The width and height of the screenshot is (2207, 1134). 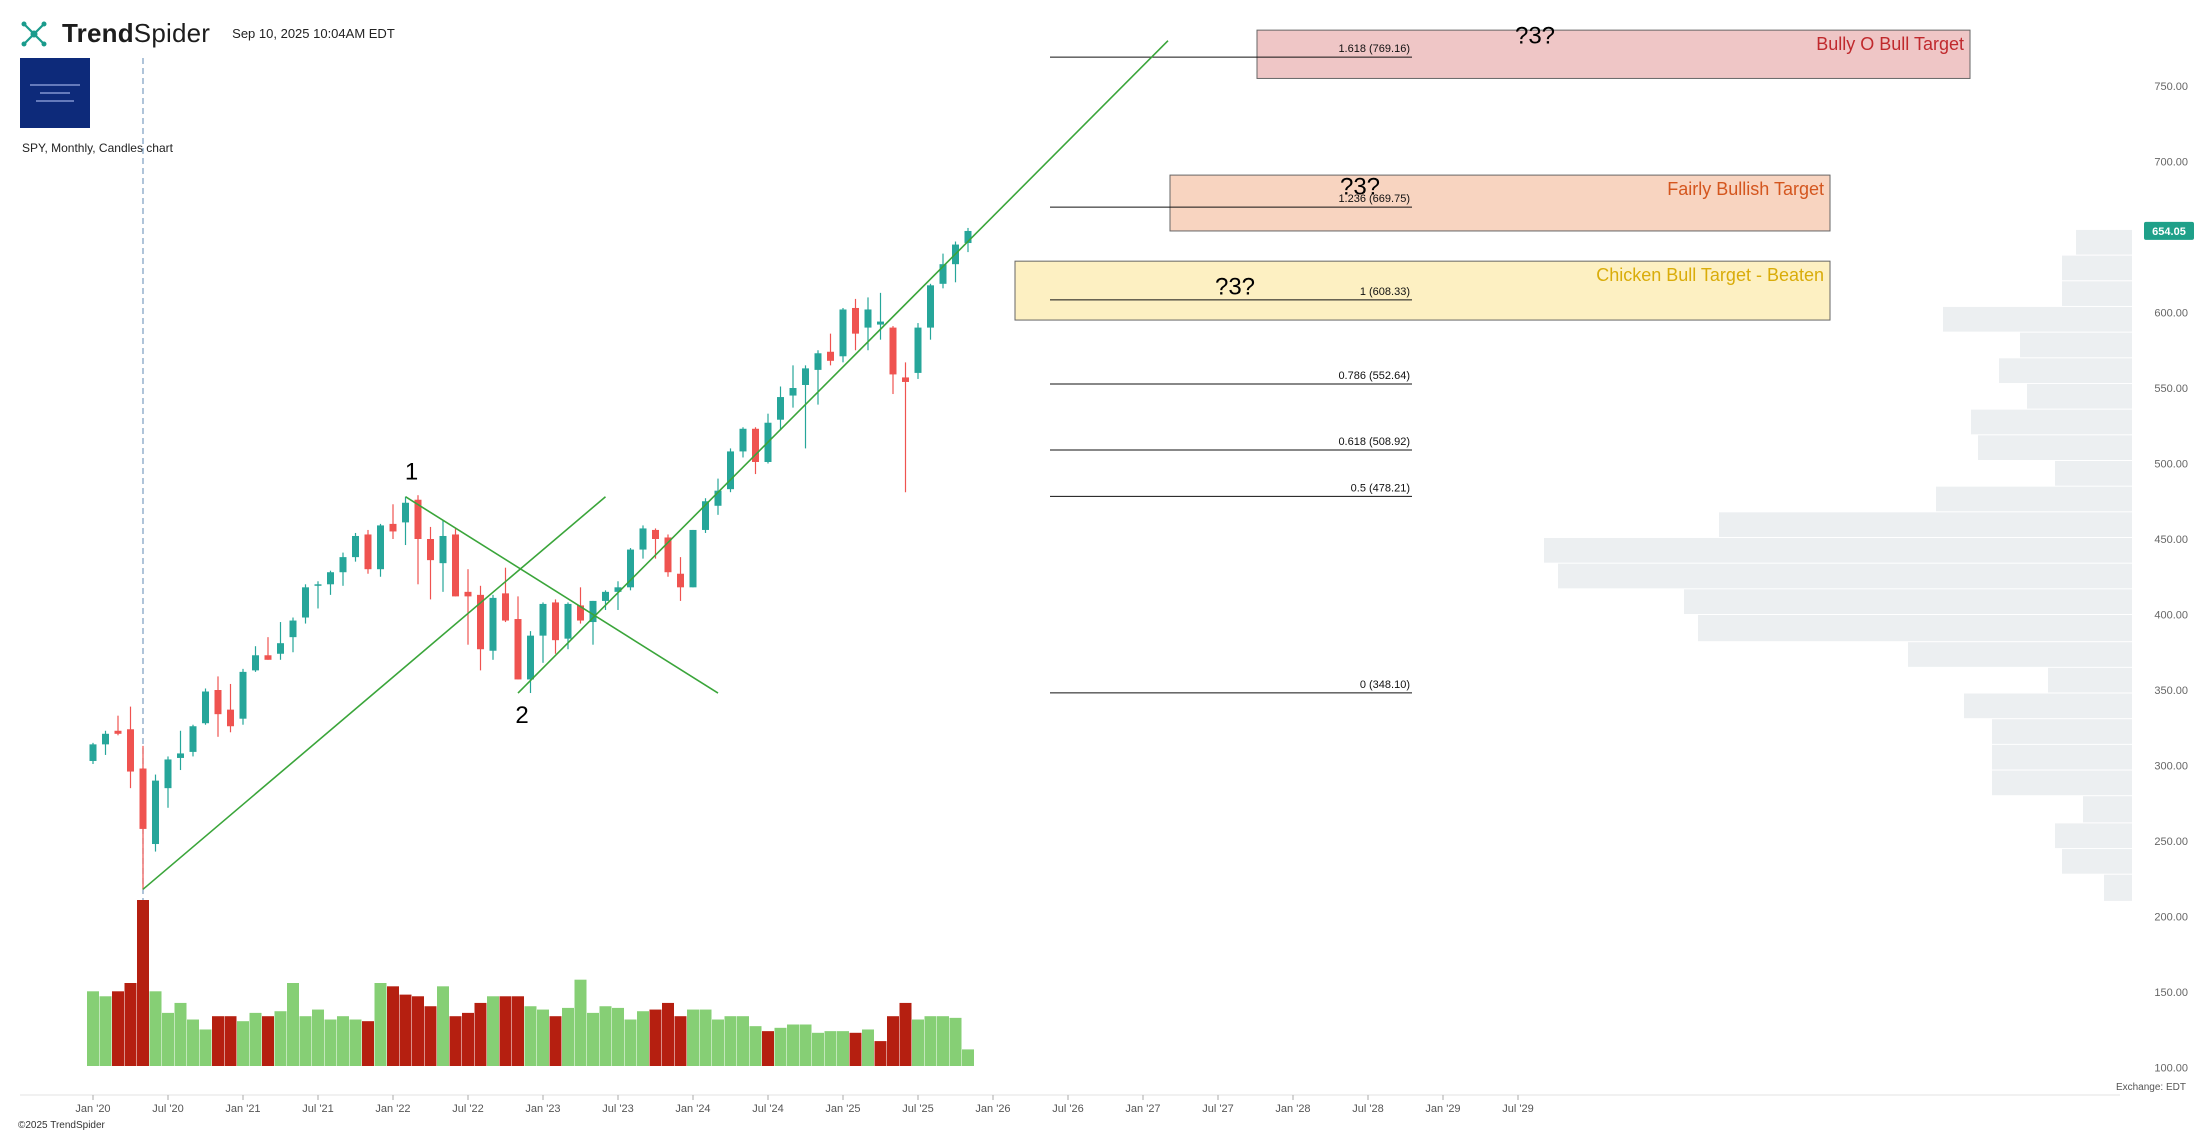 I want to click on x-axis-tick-label: Jan '29, so click(x=1442, y=1109).